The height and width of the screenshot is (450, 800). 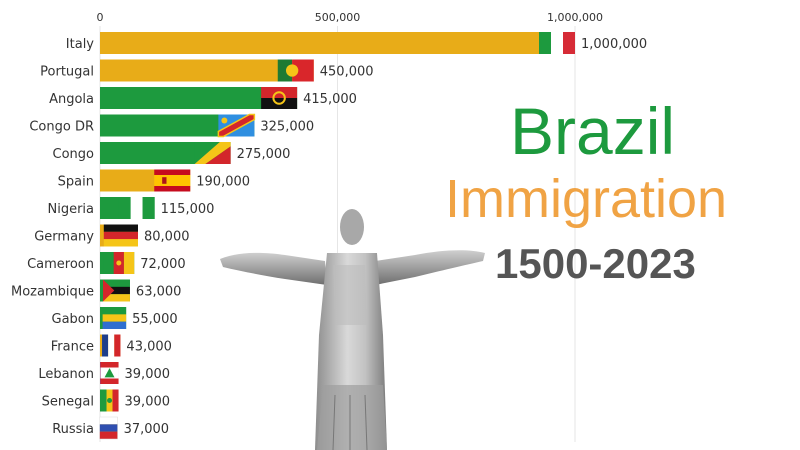 What do you see at coordinates (147, 429) in the screenshot?
I see `value-label: 37,000` at bounding box center [147, 429].